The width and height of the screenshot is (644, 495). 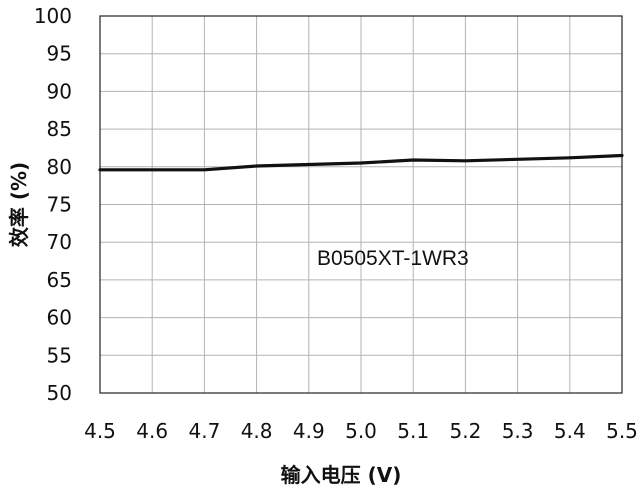 I want to click on x-tick-label: 5.4, so click(x=570, y=431).